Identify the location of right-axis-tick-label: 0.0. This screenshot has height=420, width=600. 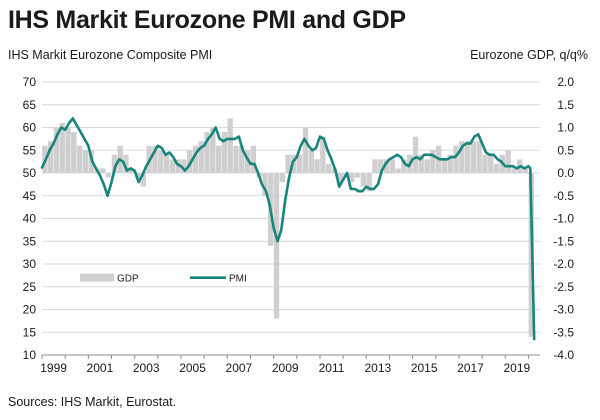
(565, 173).